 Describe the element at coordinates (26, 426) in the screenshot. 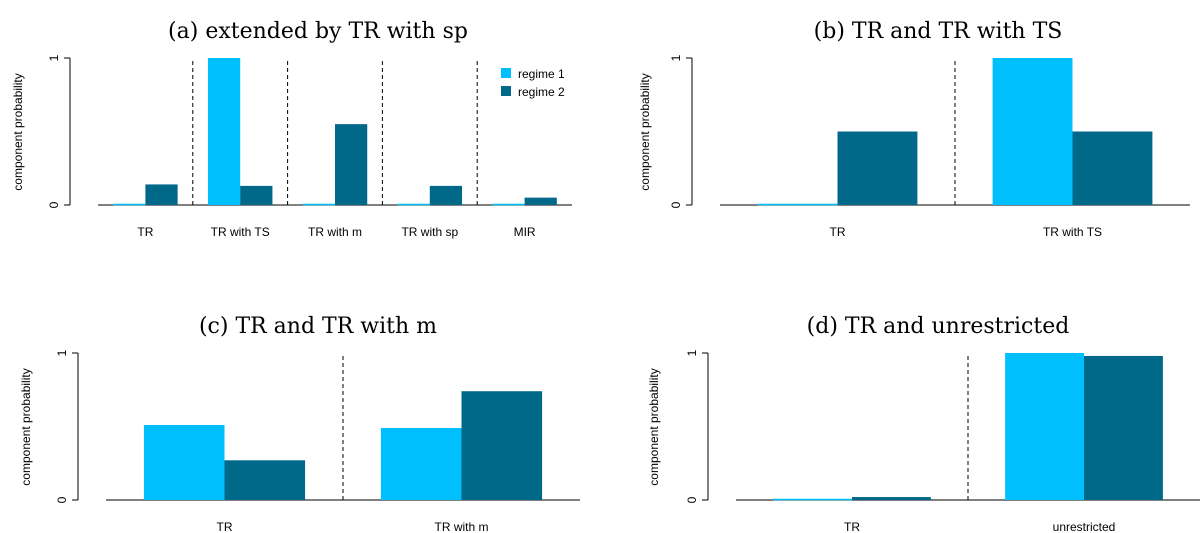

I see `panel-c-ylabel: component probability` at that location.